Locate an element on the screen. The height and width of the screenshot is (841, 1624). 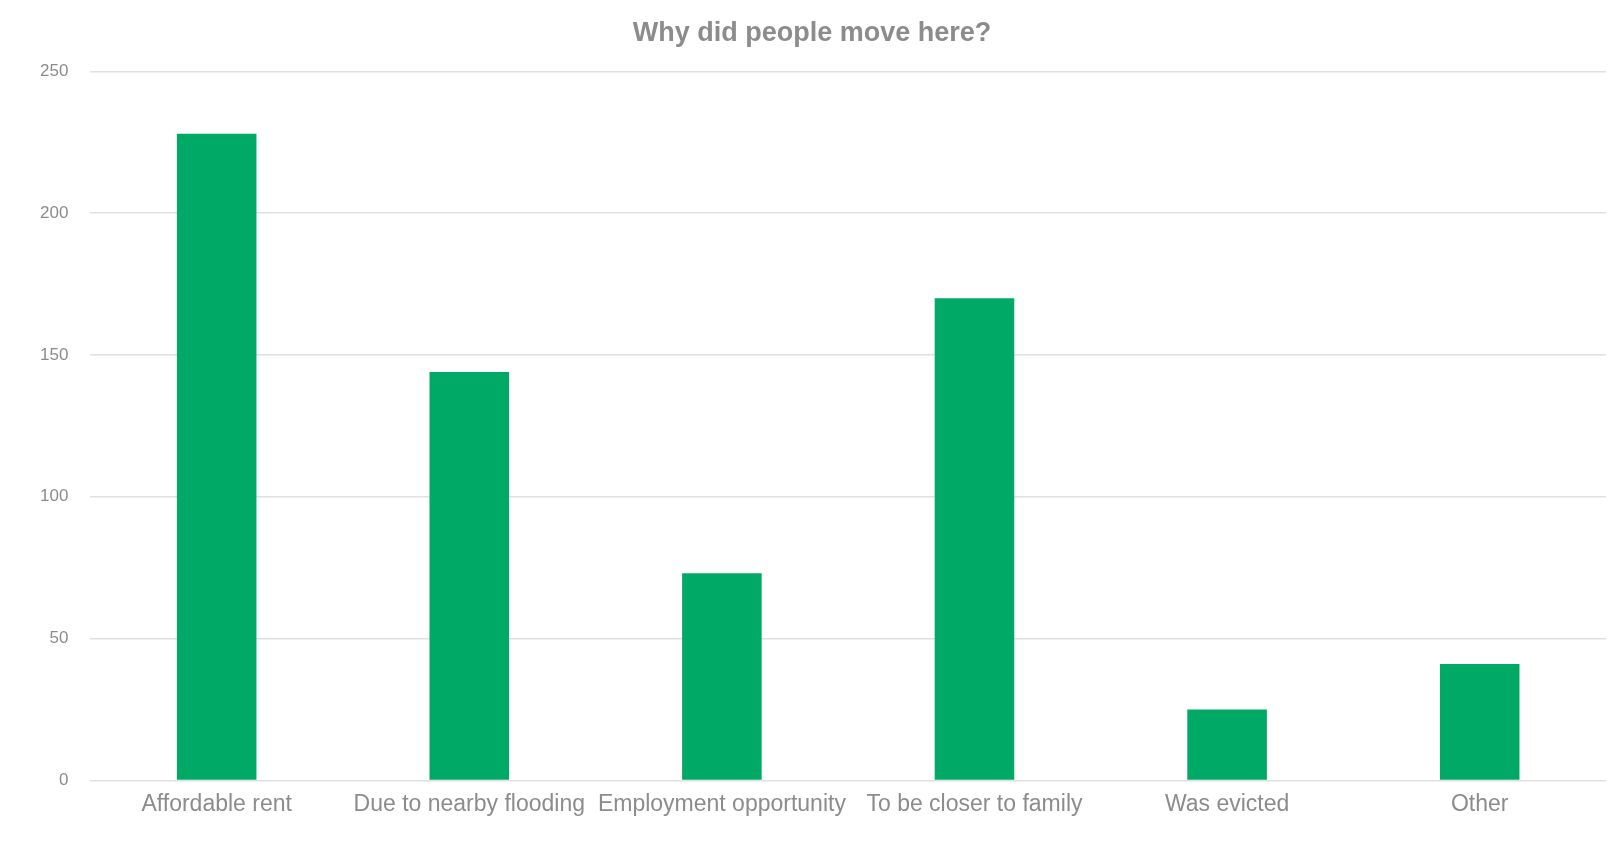
y-tick-label: 50 is located at coordinates (59, 638).